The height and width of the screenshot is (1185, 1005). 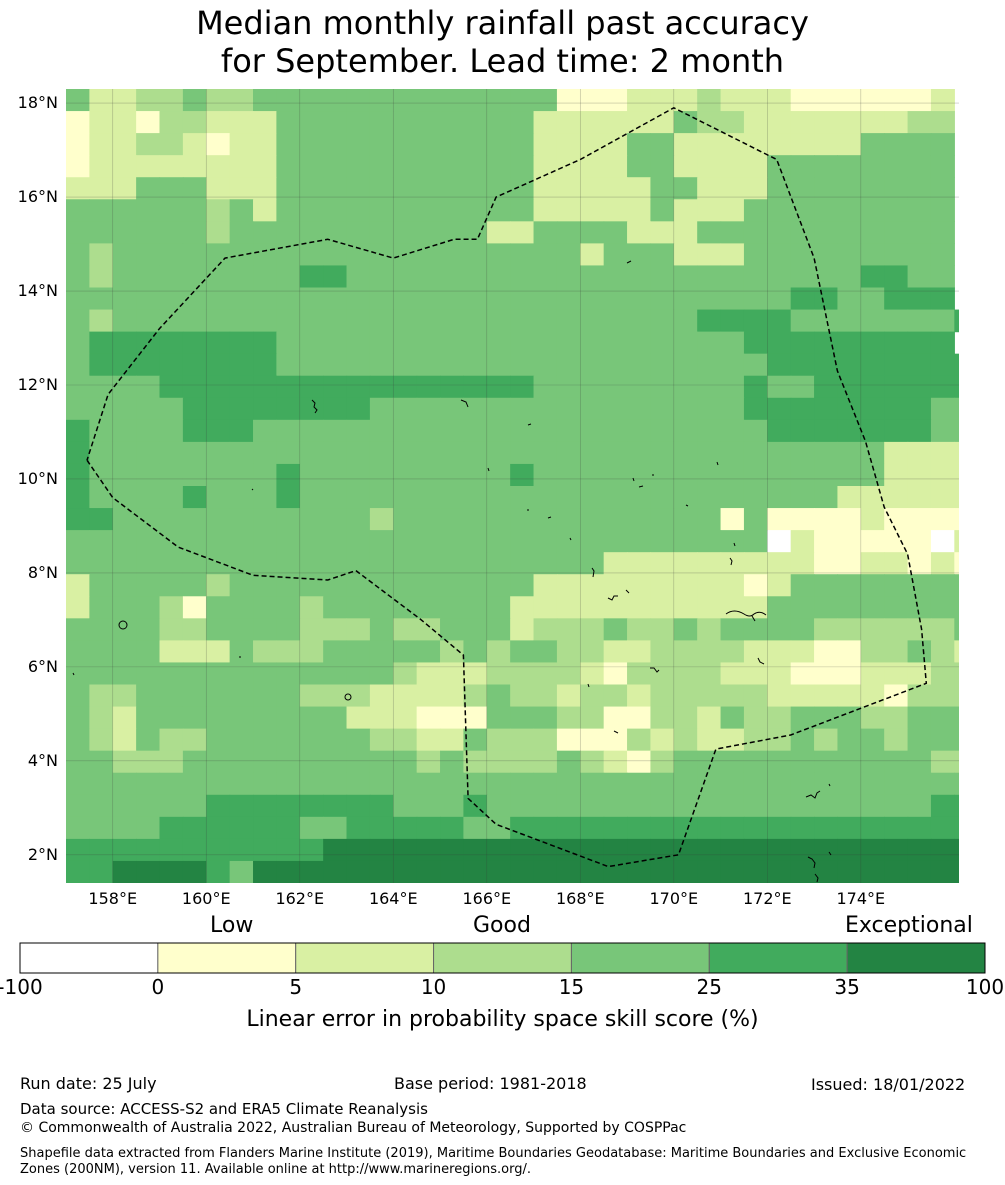 I want to click on colorbar-tick-label: 15, so click(x=571, y=987).